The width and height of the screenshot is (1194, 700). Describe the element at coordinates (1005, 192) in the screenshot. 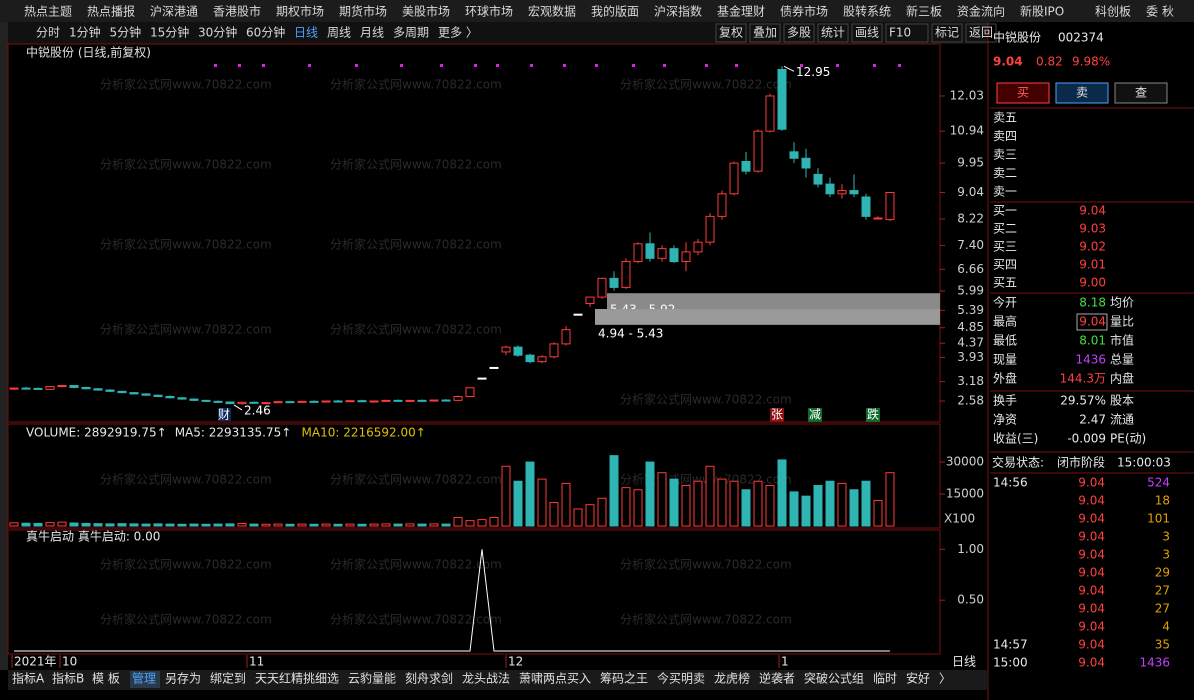

I see `ask-label: 卖一` at that location.